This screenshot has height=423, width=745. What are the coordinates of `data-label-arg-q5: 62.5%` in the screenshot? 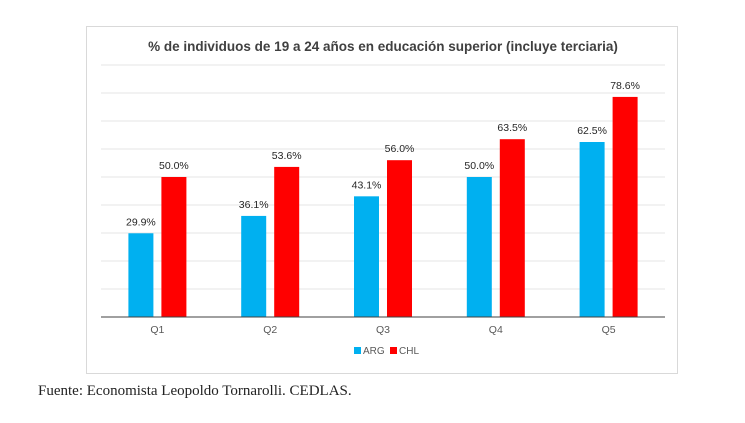 It's located at (592, 131).